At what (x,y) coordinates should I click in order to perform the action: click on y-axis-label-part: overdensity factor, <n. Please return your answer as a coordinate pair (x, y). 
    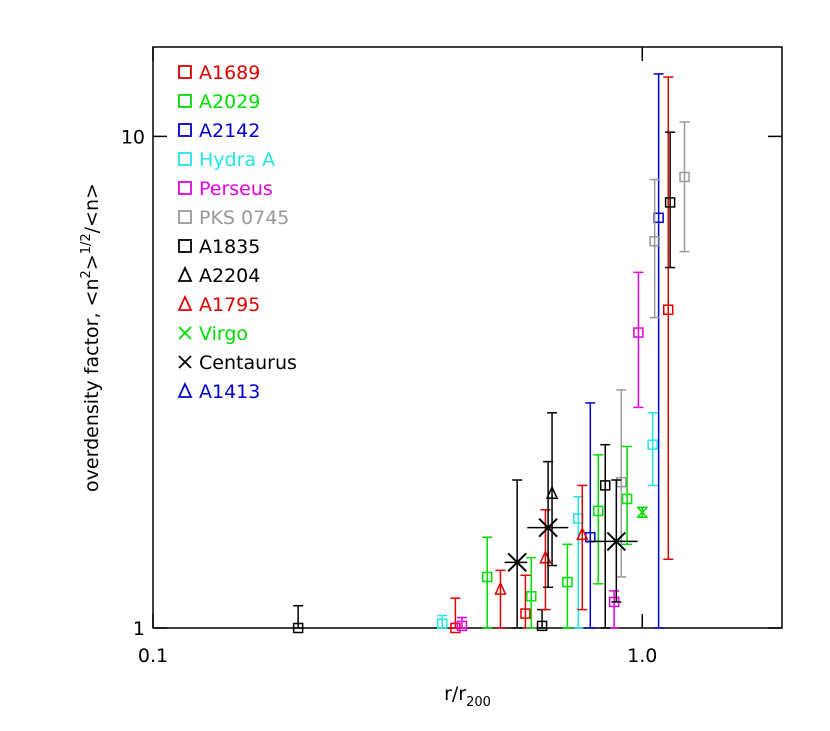
    Looking at the image, I should click on (92, 384).